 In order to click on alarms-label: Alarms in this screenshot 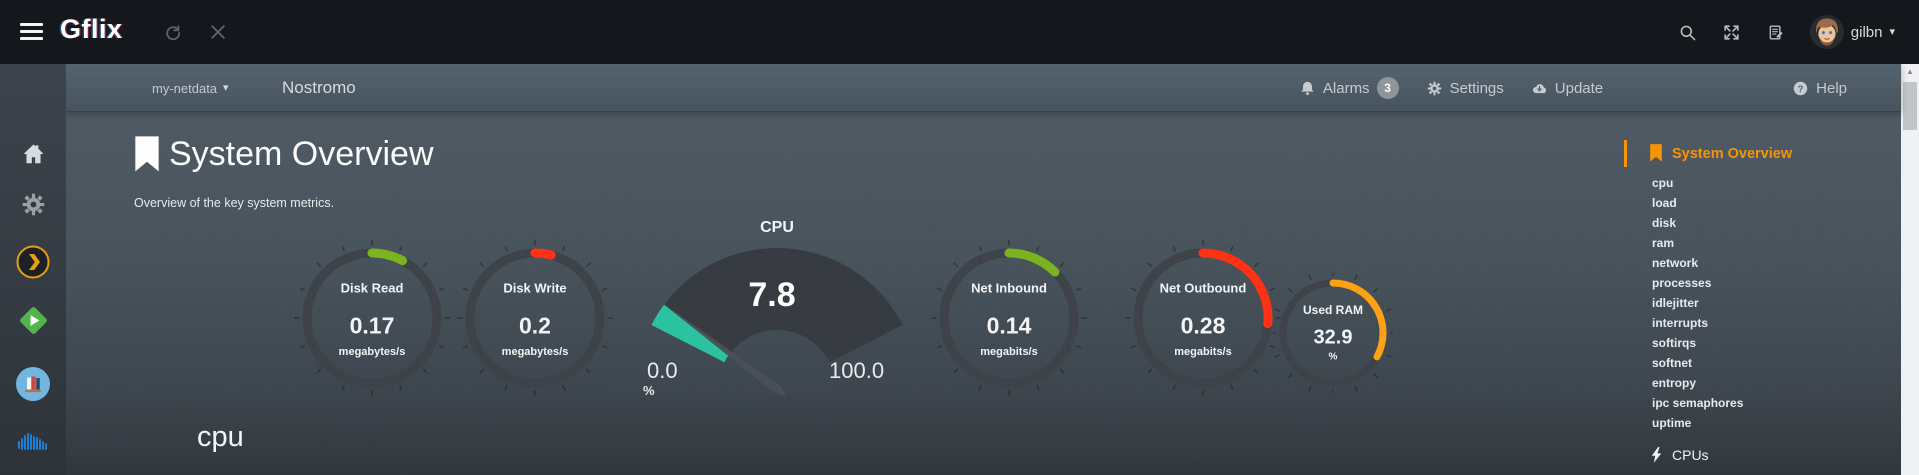, I will do `click(1346, 88)`.